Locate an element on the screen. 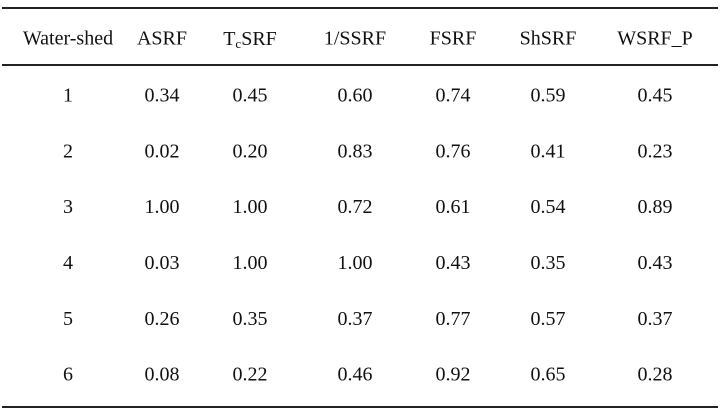  row-label: 4 is located at coordinates (68, 263).